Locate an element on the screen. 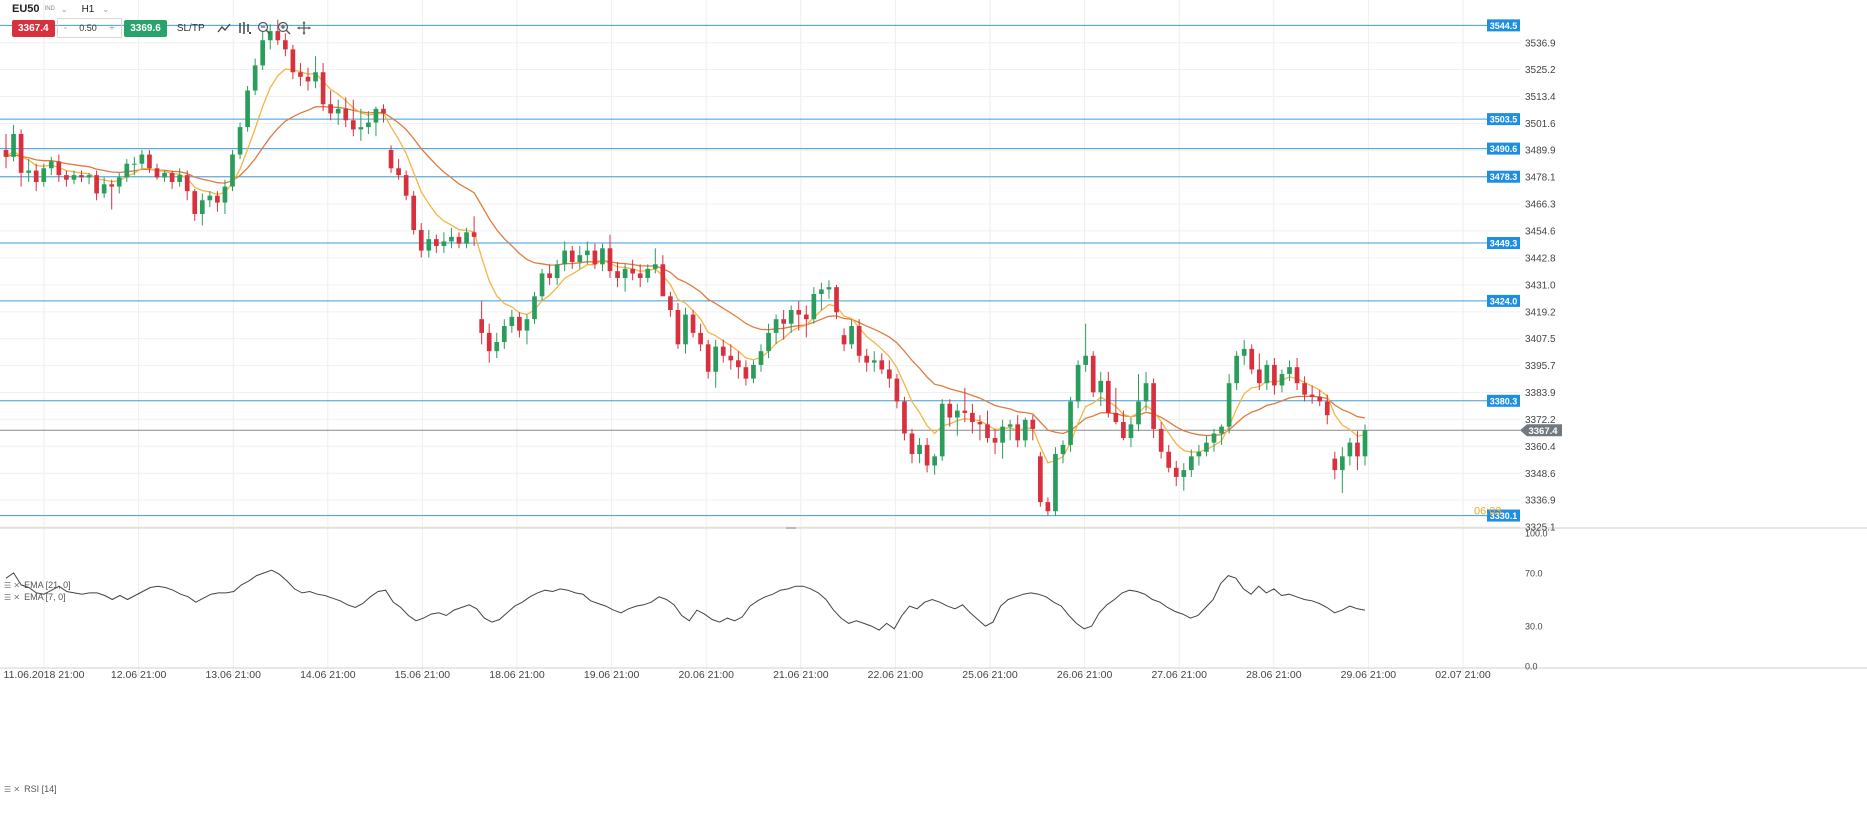 This screenshot has width=1867, height=818. rsi-legend: ☰ ✕ RSI [14] is located at coordinates (30, 789).